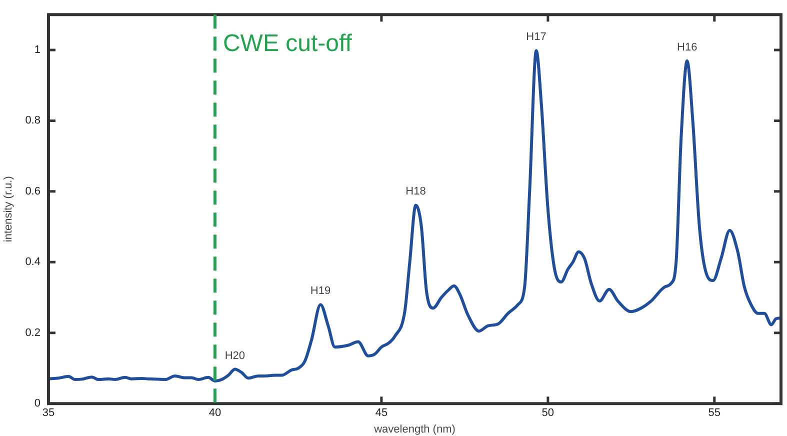 Image resolution: width=787 pixels, height=436 pixels. I want to click on x-tick-label: 35, so click(48, 413).